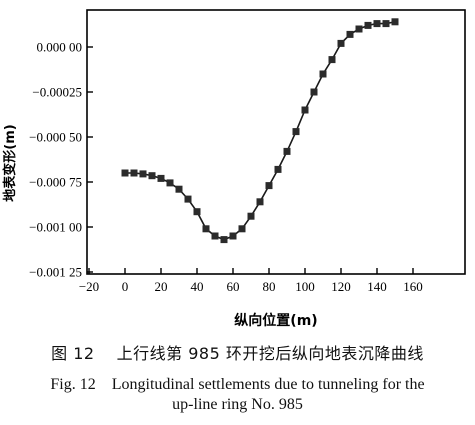  I want to click on y-tick-label: 0.000 00, so click(60, 47).